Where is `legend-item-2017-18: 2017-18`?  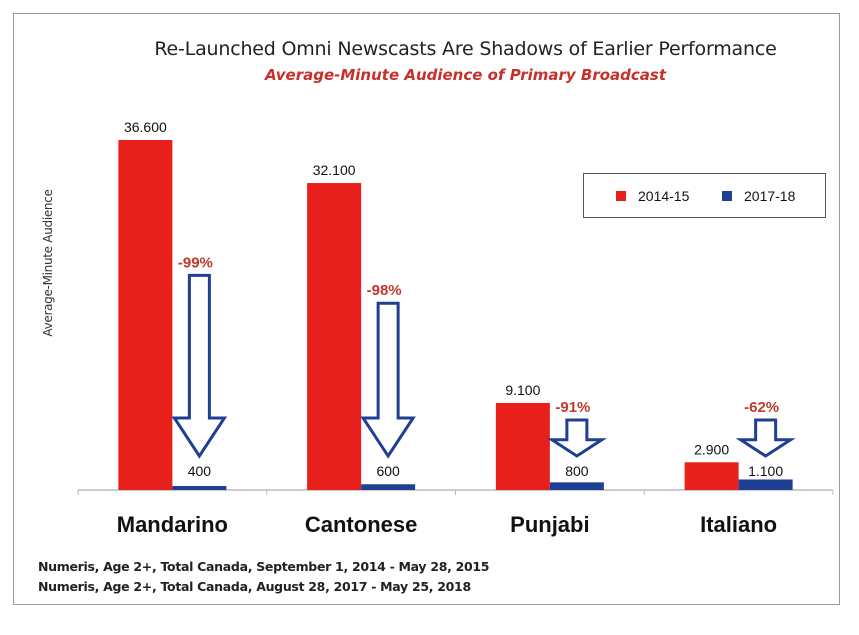 legend-item-2017-18: 2017-18 is located at coordinates (758, 196).